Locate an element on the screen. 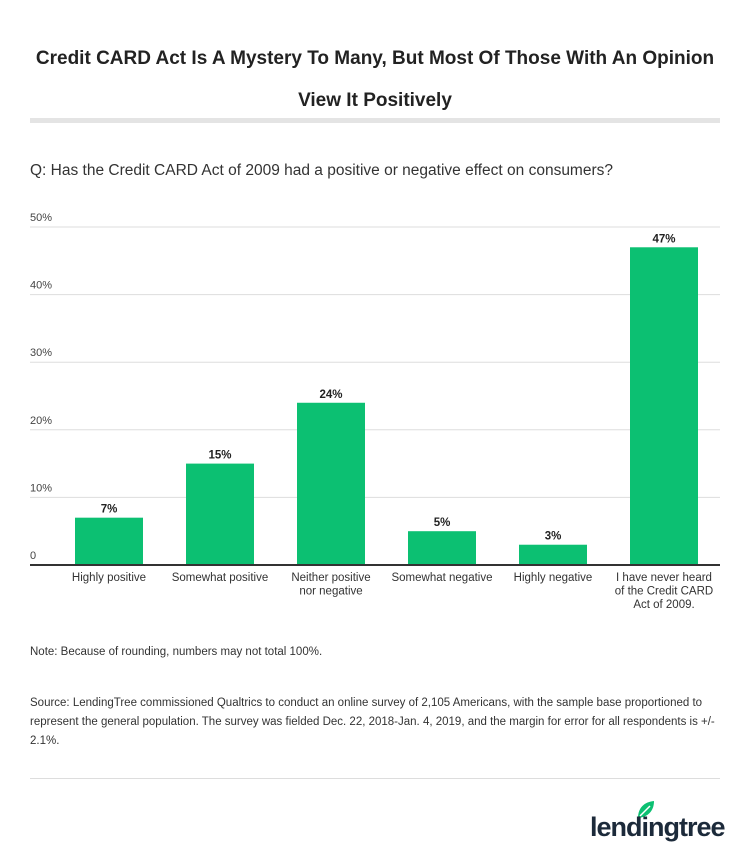 The width and height of the screenshot is (750, 861). y-tick-label: 0 is located at coordinates (33, 556).